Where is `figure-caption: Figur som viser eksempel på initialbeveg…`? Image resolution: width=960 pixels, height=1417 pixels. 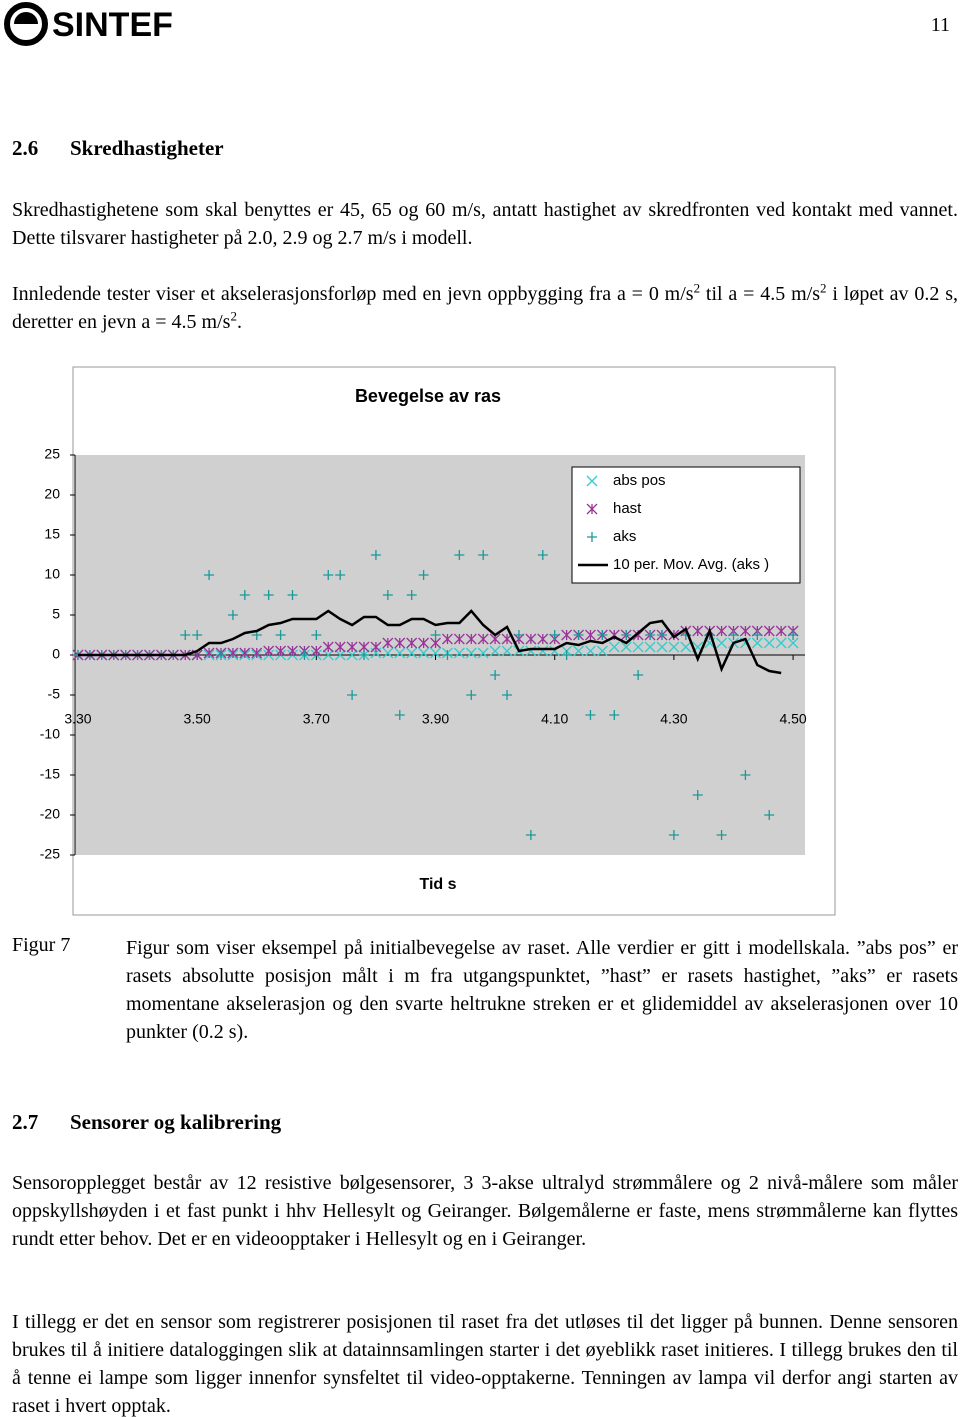 figure-caption: Figur som viser eksempel på initialbeveg… is located at coordinates (542, 990).